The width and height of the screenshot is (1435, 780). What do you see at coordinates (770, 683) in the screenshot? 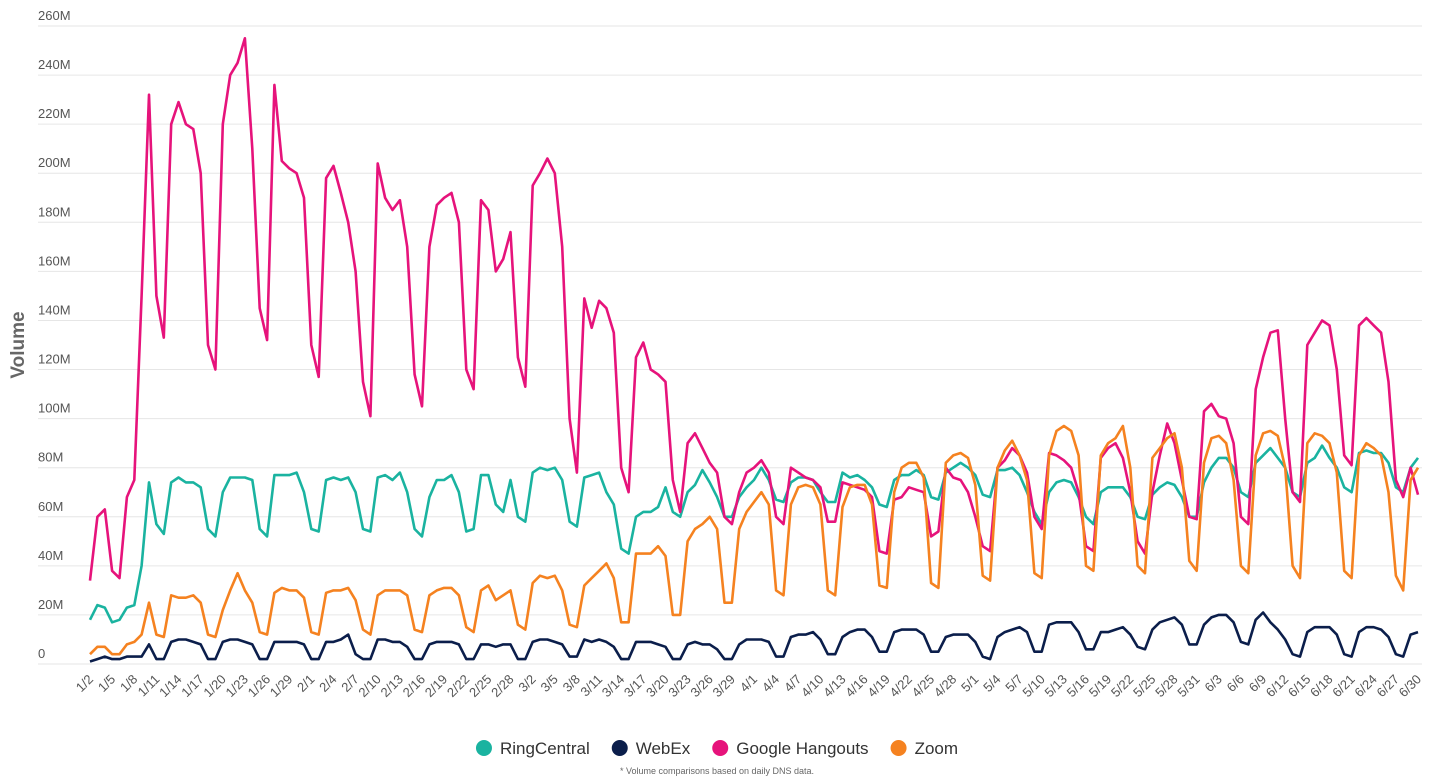
I see `x-tick-label: 4/4` at bounding box center [770, 683].